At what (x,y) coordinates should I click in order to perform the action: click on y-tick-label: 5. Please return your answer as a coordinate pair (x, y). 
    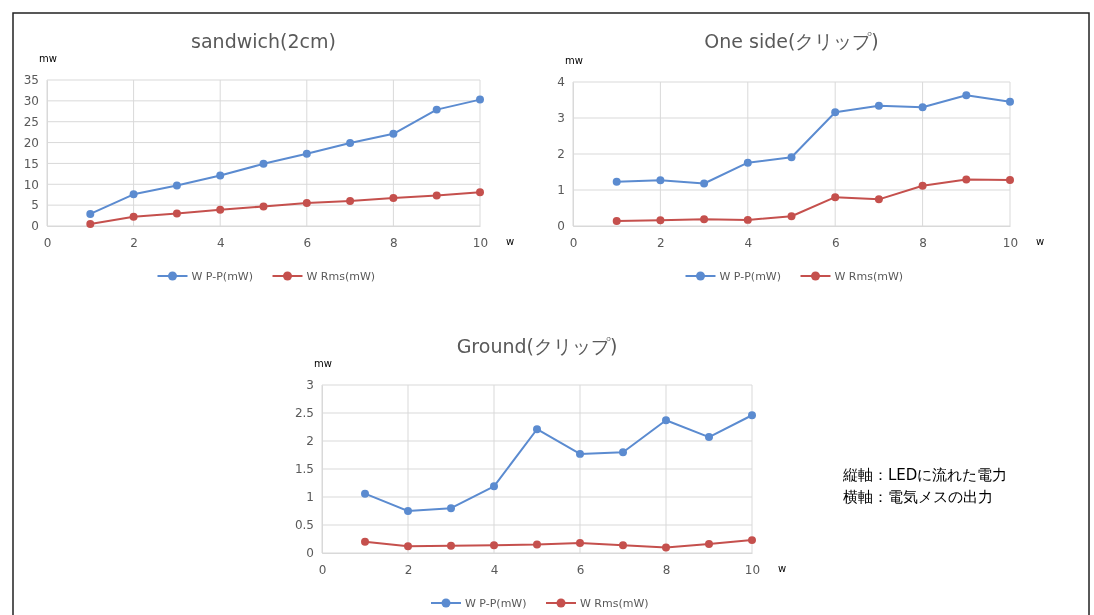
    Looking at the image, I should click on (35, 205).